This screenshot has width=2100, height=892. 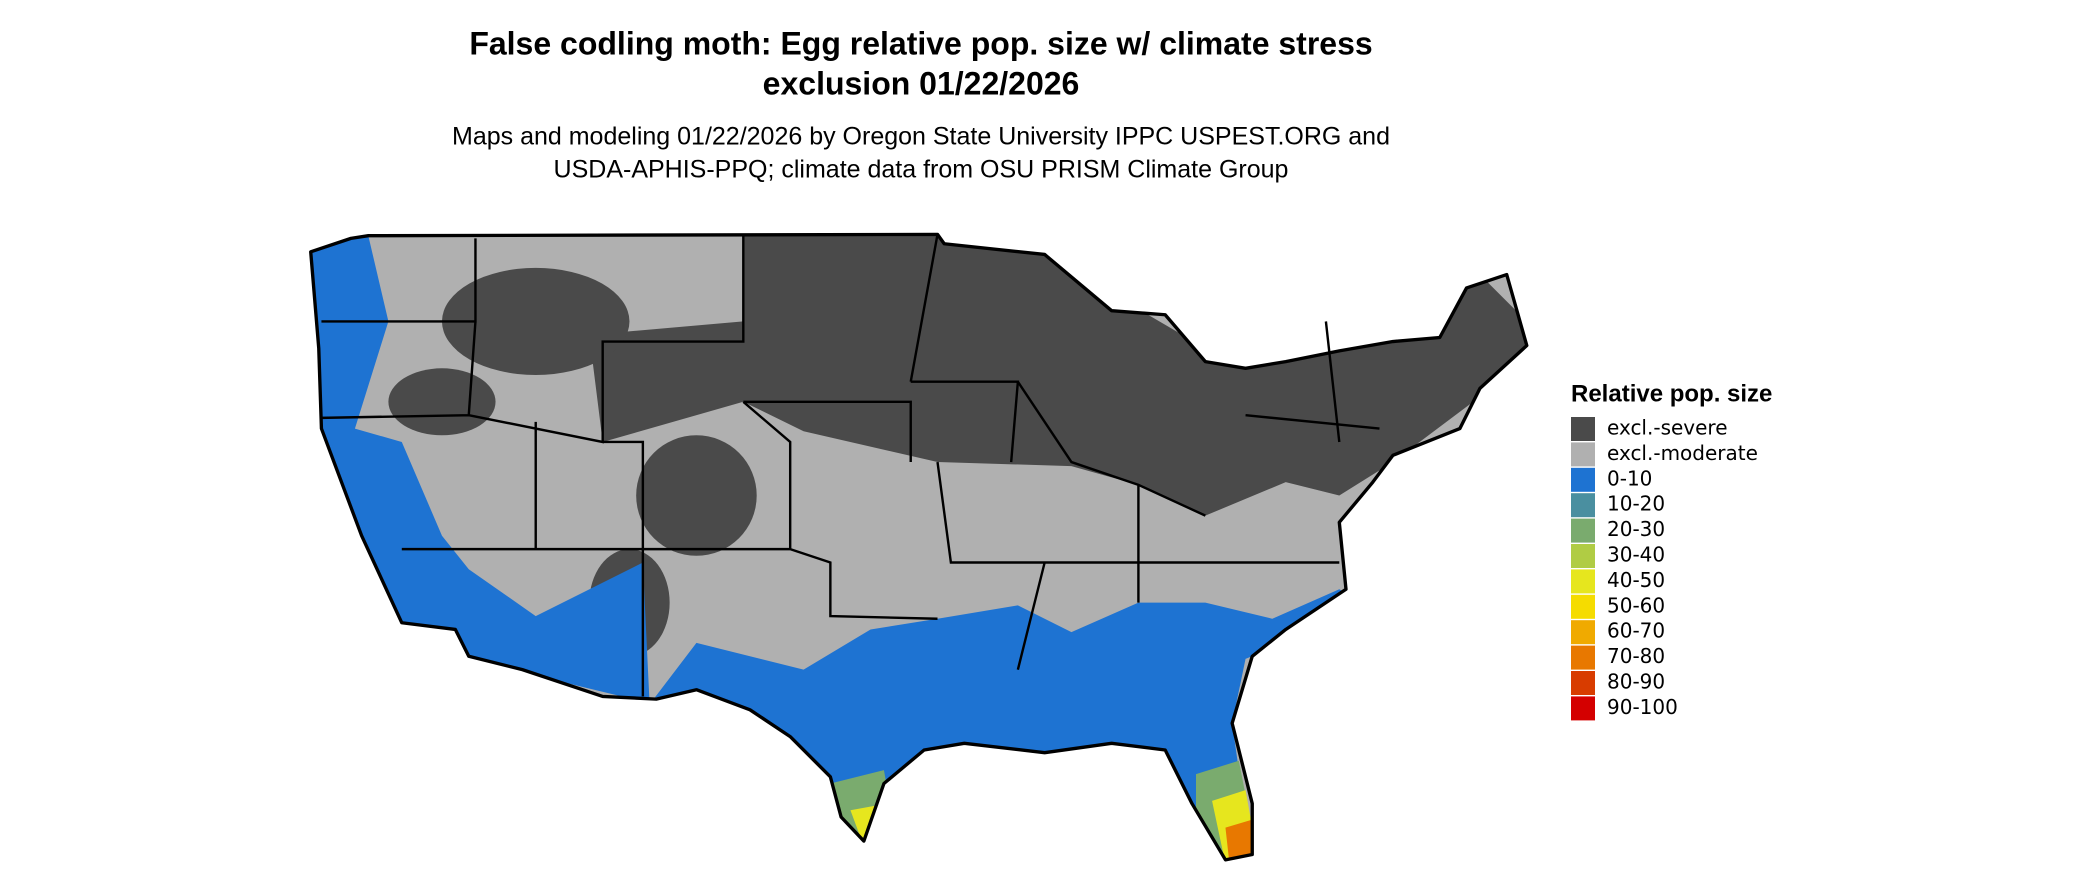 I want to click on legend-label: 40-50, so click(x=1636, y=580).